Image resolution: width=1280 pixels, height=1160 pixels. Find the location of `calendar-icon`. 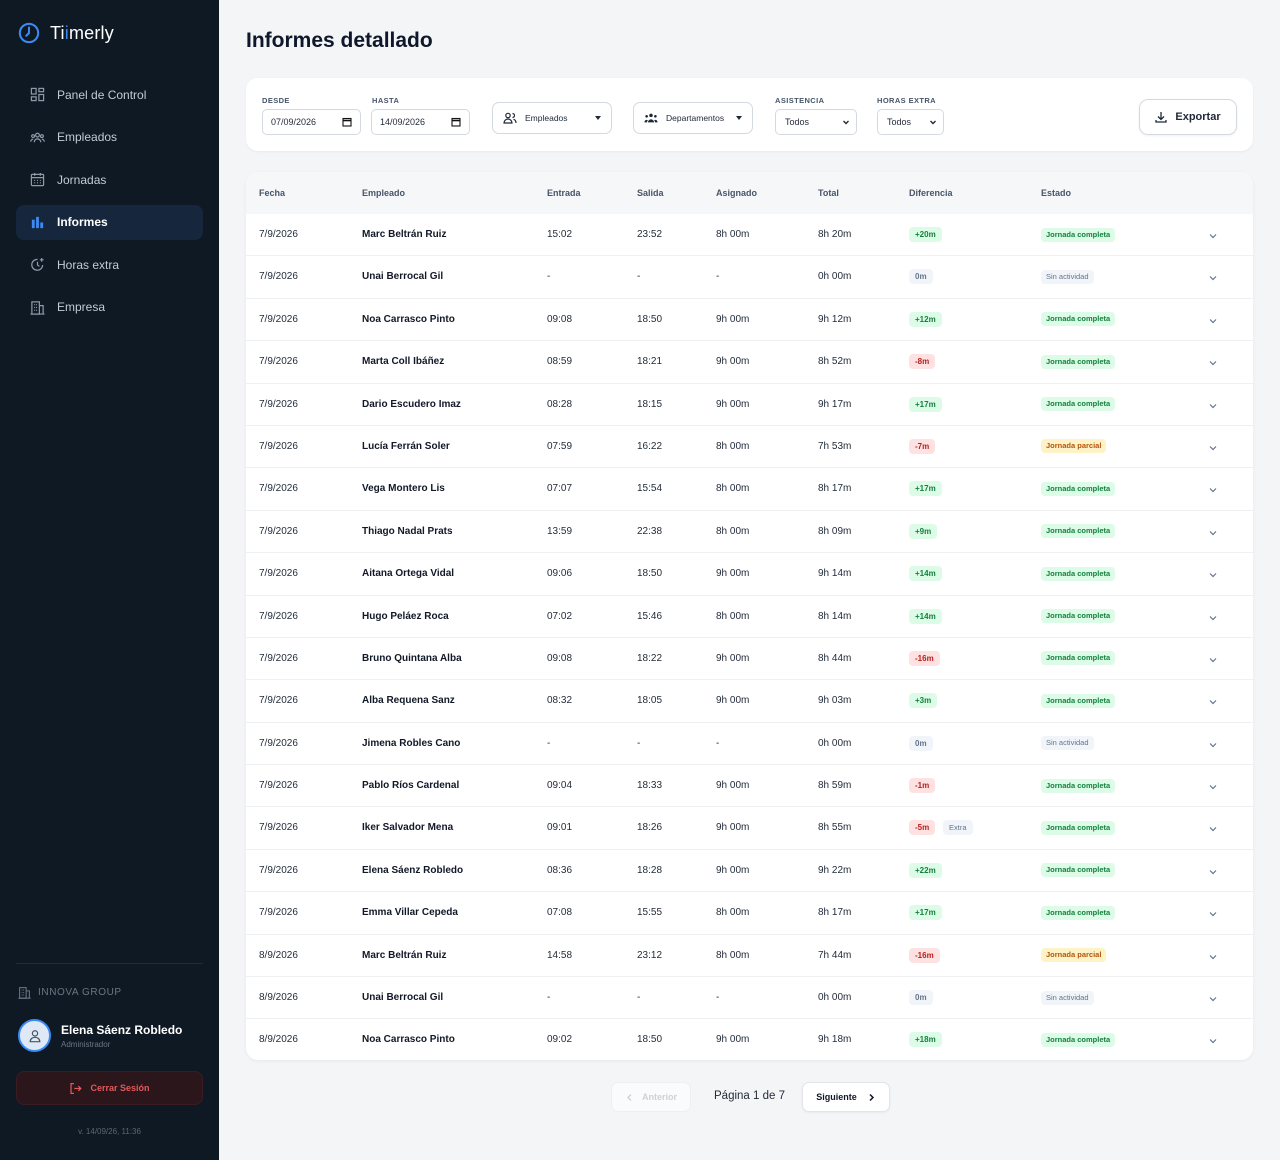

calendar-icon is located at coordinates (37, 180).